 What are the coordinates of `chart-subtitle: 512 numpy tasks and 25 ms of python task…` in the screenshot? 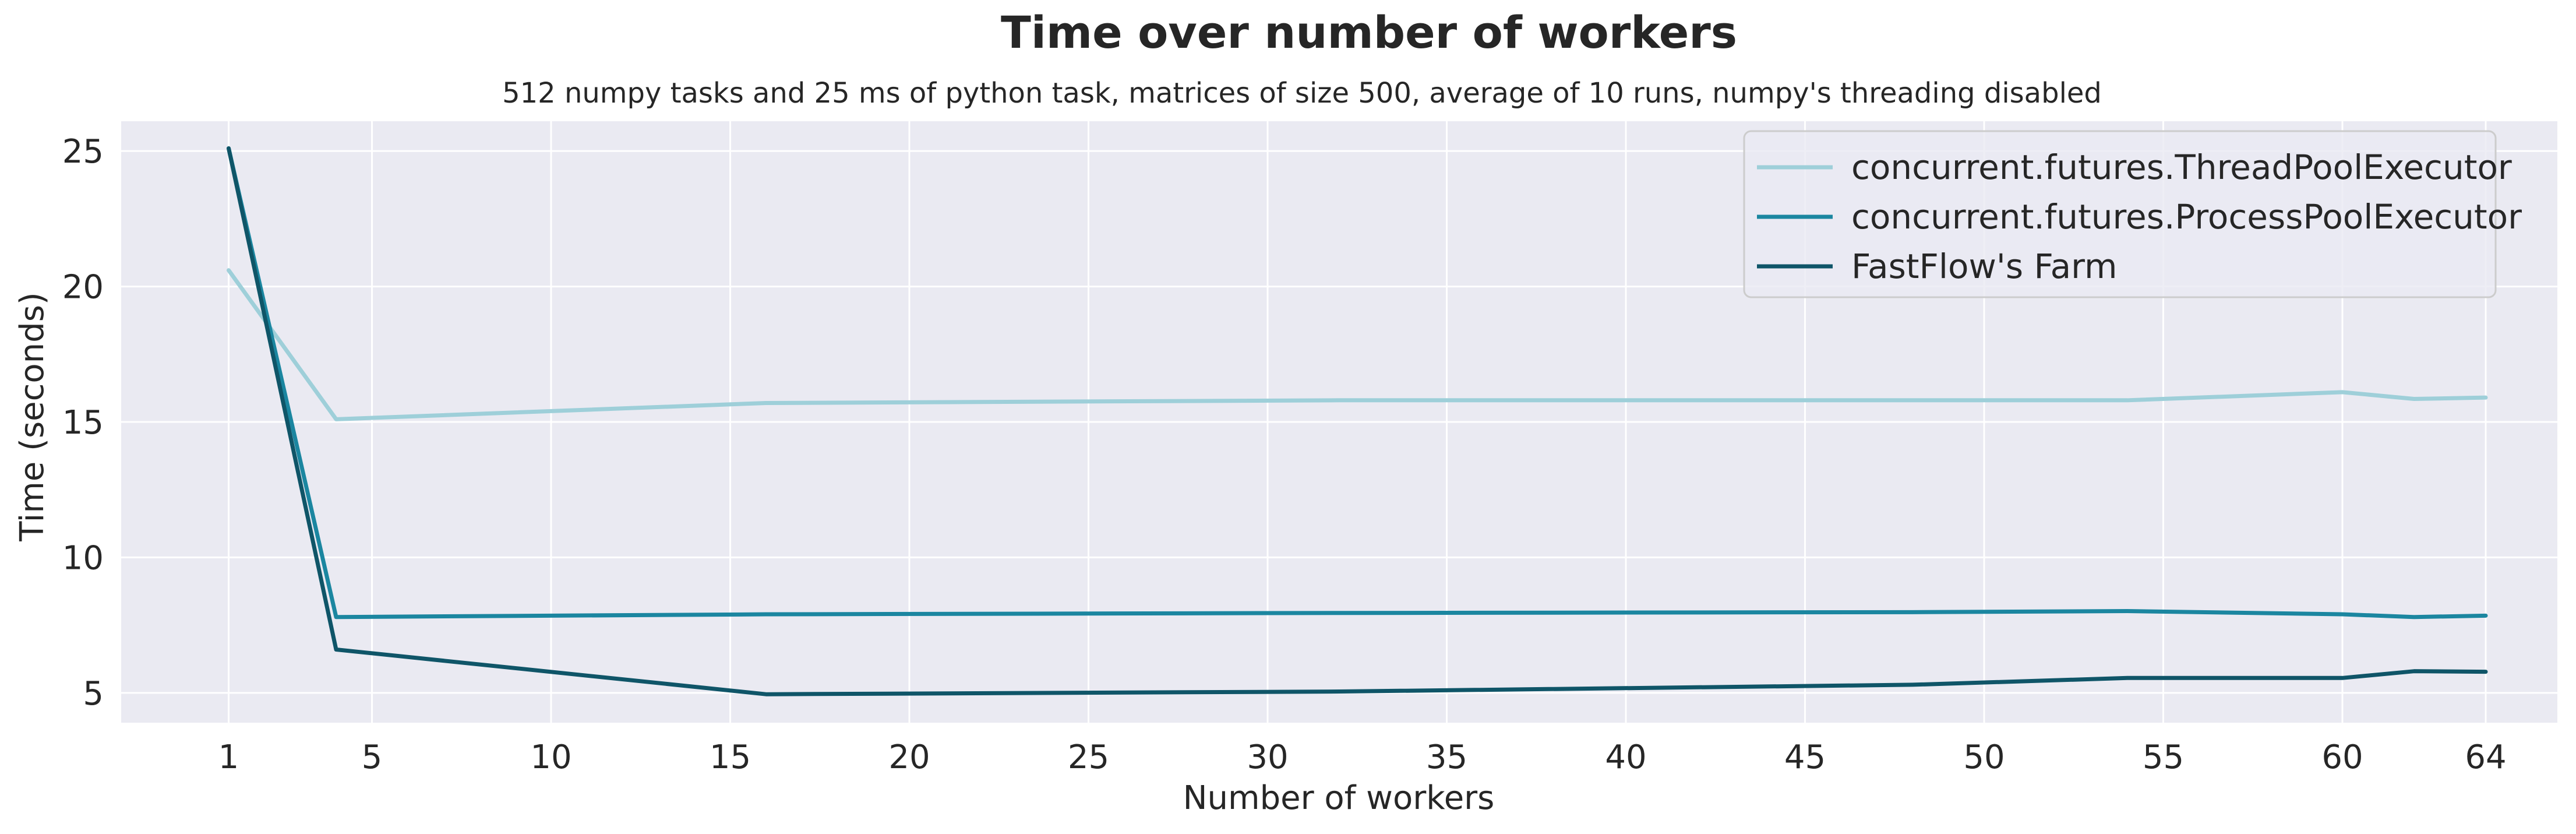 It's located at (1302, 93).